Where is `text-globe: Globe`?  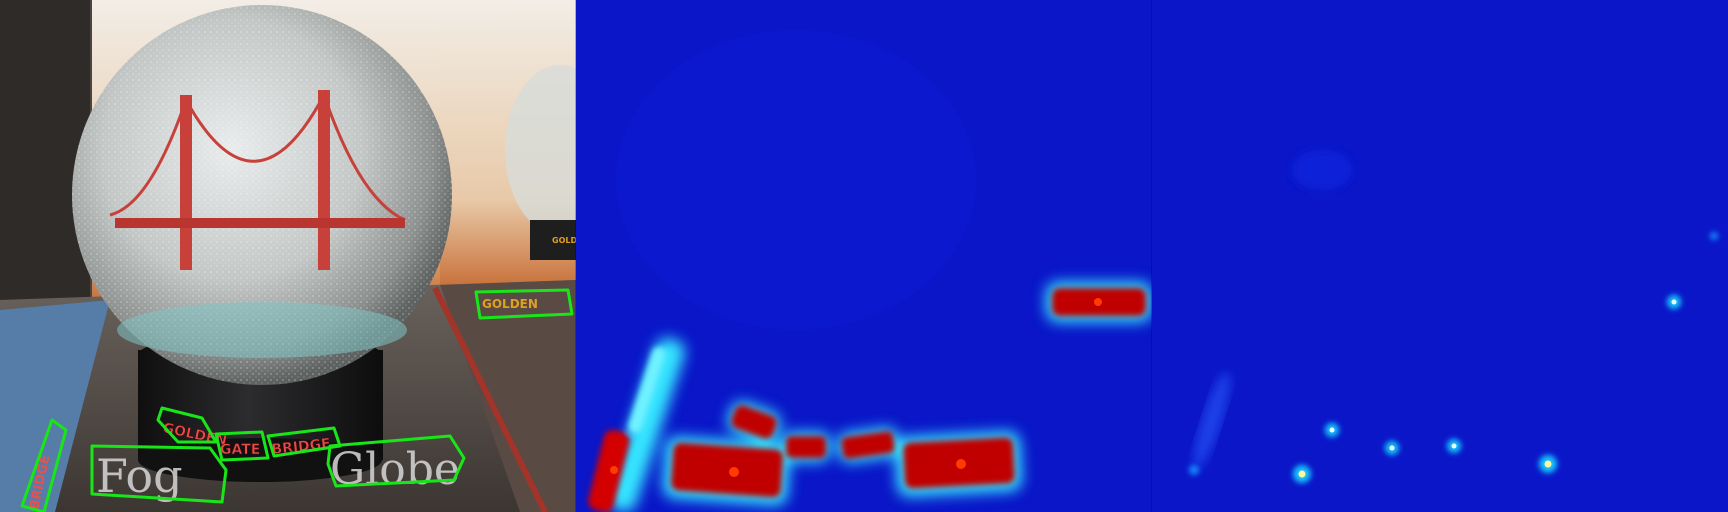
text-globe: Globe is located at coordinates (395, 469).